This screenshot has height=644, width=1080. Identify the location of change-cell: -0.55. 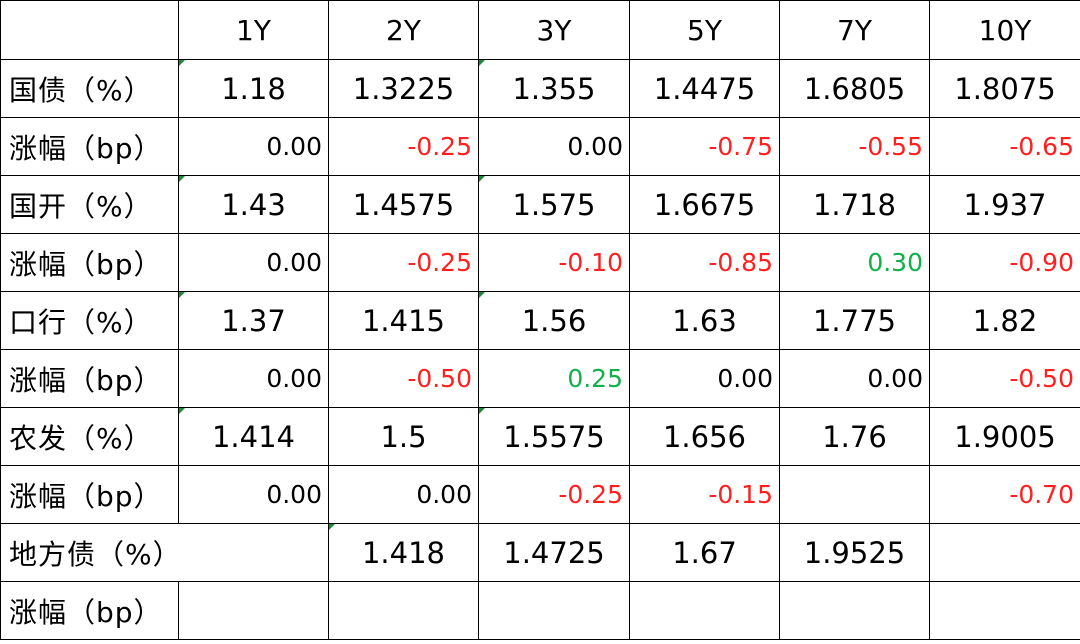
(854, 146).